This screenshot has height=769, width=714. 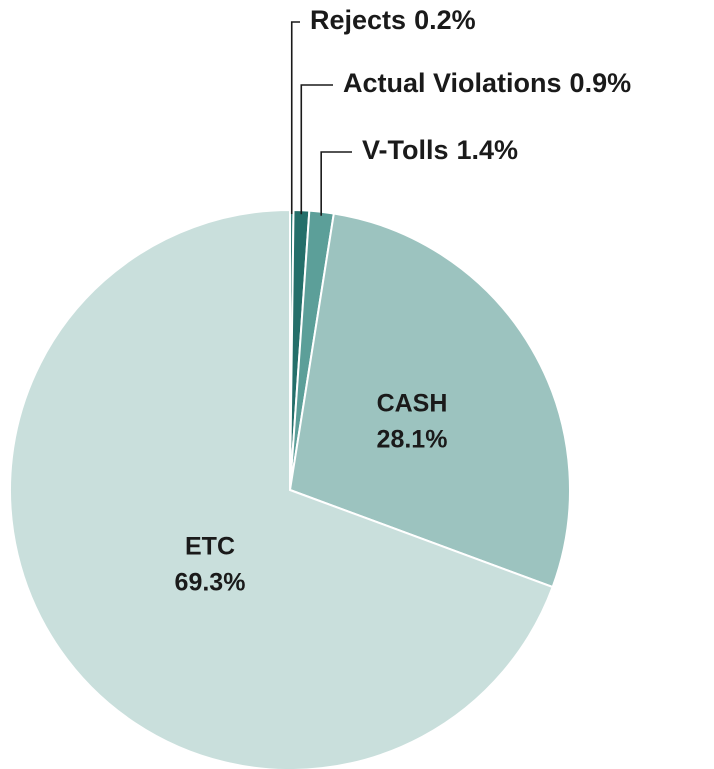 What do you see at coordinates (412, 440) in the screenshot?
I see `slice-value: 28.1%` at bounding box center [412, 440].